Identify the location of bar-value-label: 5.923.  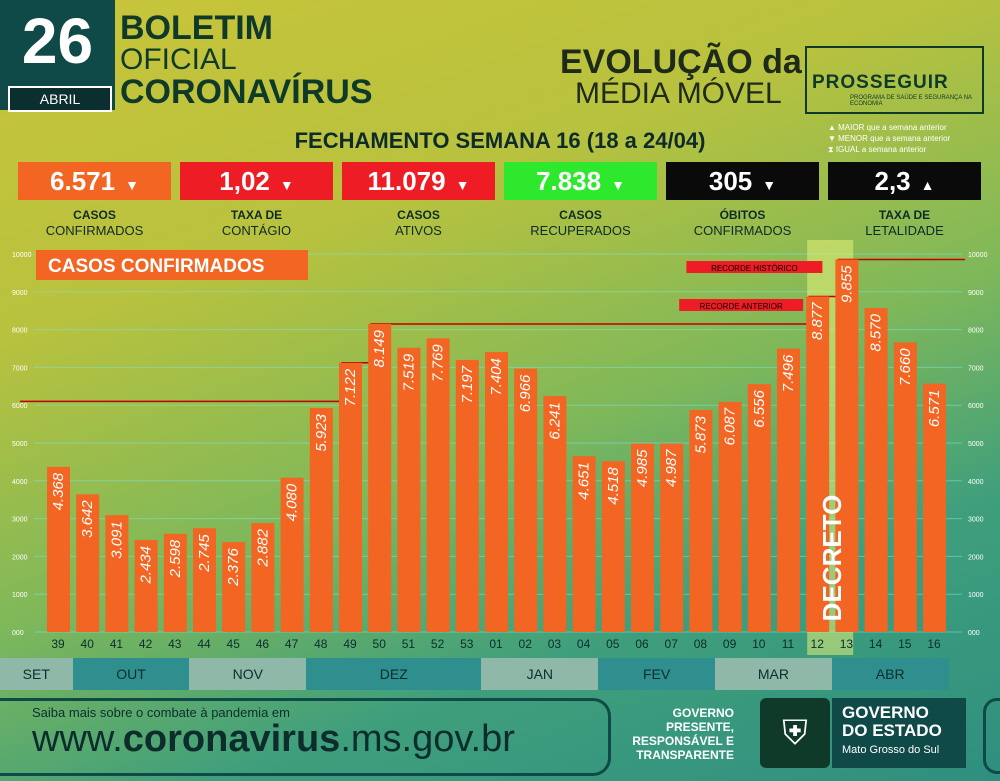
(321, 432).